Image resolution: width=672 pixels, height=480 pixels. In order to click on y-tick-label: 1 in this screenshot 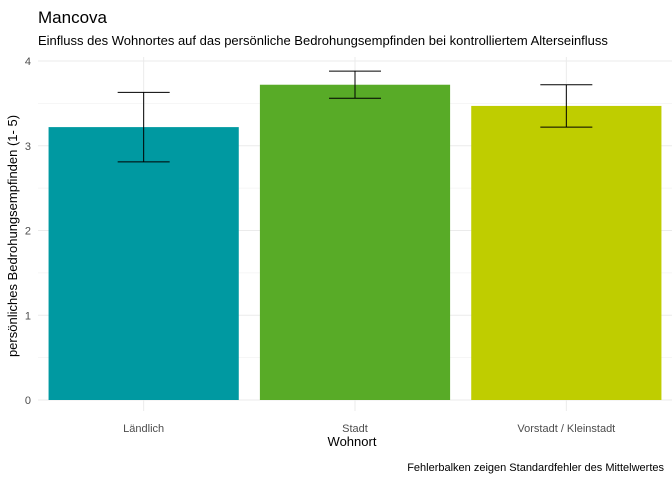, I will do `click(28, 316)`.